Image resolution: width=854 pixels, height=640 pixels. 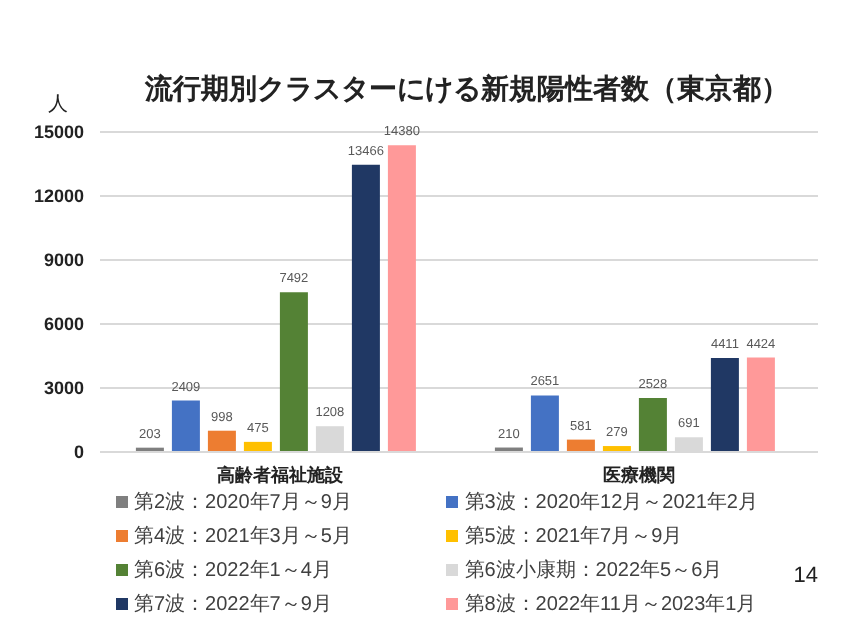 I want to click on legend-label: 第8波：2022年11月～2023年1月, so click(x=610, y=604).